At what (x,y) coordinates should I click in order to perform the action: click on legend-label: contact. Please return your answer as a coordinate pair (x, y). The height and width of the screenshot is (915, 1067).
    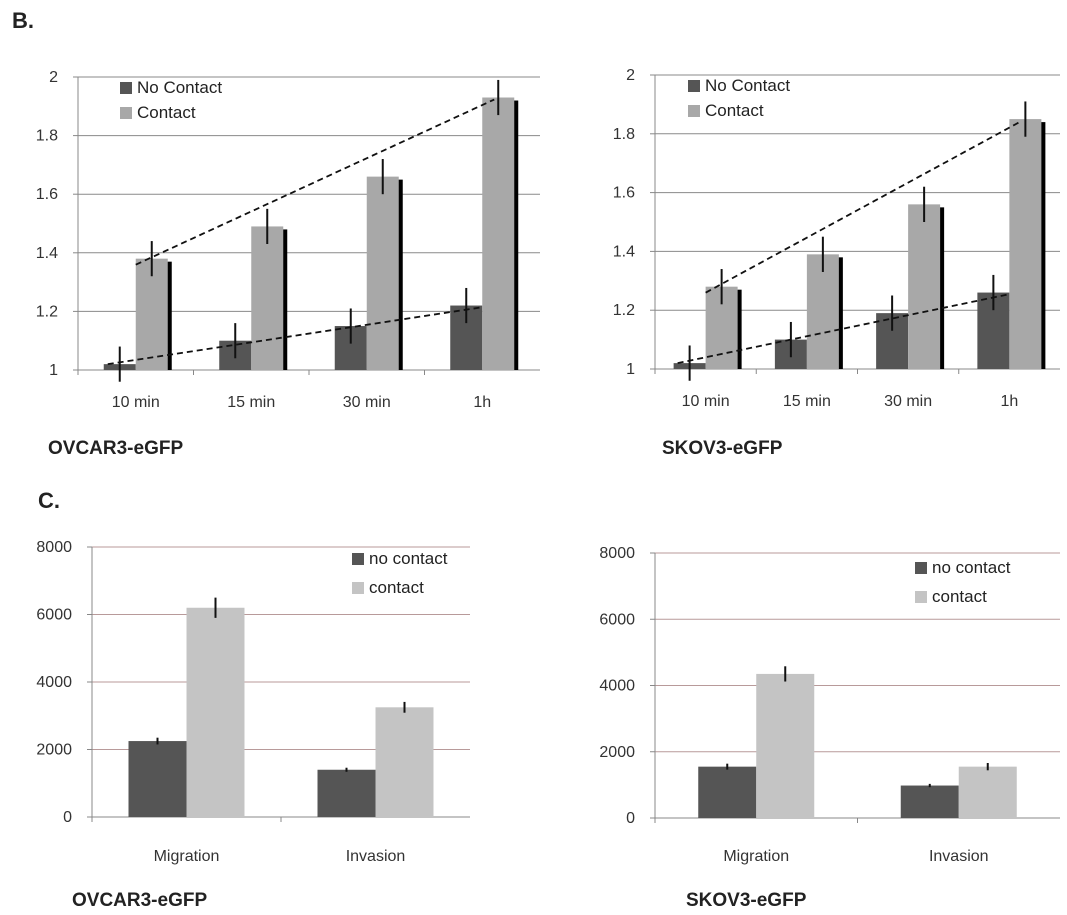
    Looking at the image, I should click on (959, 596).